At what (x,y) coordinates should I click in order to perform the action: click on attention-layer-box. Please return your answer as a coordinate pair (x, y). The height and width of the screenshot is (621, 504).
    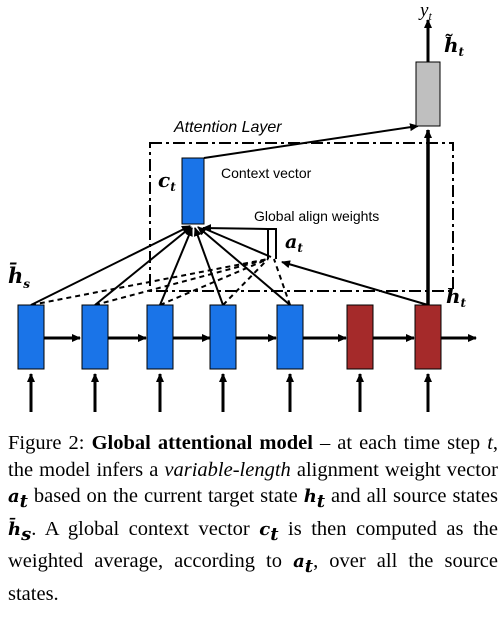
    Looking at the image, I should click on (301, 217).